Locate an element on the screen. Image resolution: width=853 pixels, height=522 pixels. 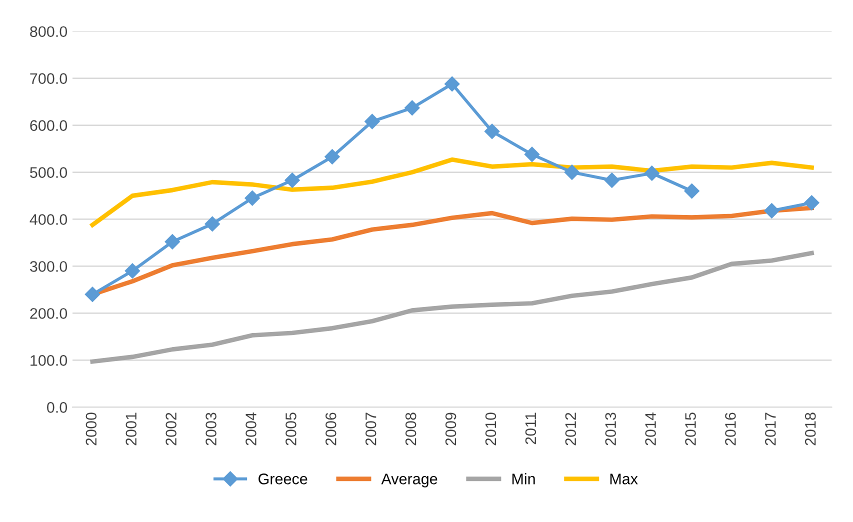
line-series is located at coordinates (452, 192).